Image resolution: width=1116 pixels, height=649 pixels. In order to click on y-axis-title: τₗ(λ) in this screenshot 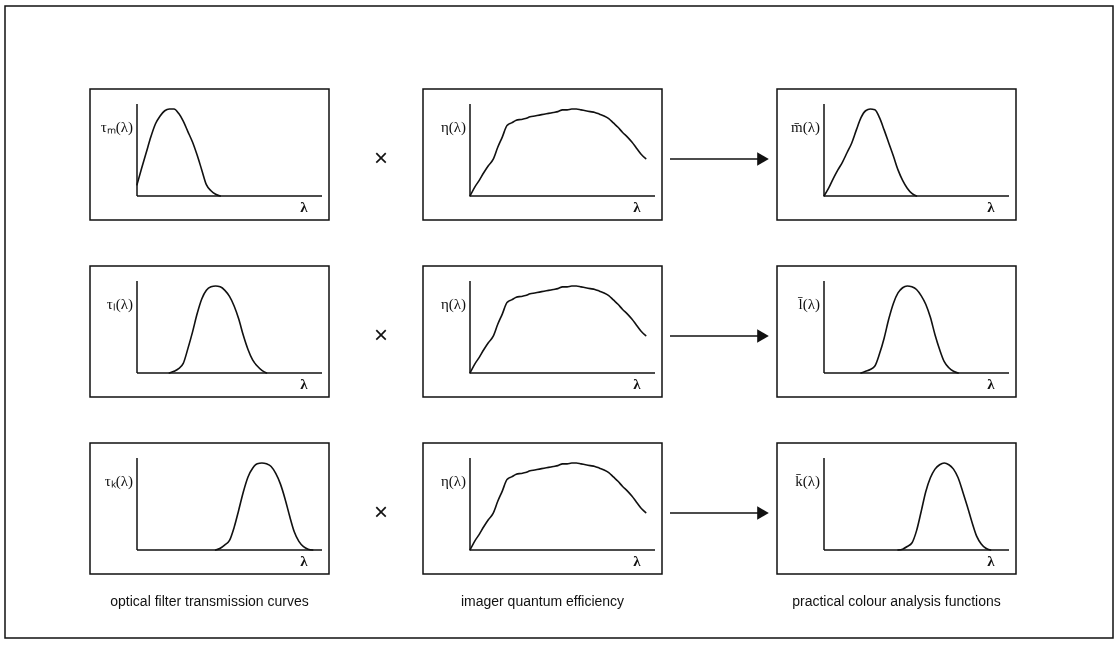, I will do `click(119, 304)`.